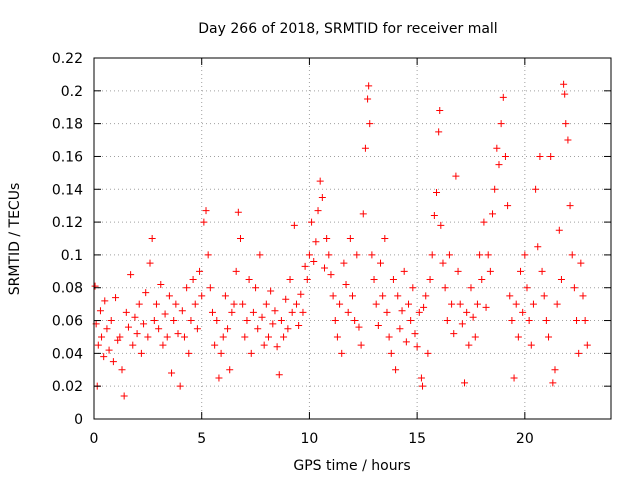  What do you see at coordinates (67, 223) in the screenshot?
I see `y-tick-label: 0.12` at bounding box center [67, 223].